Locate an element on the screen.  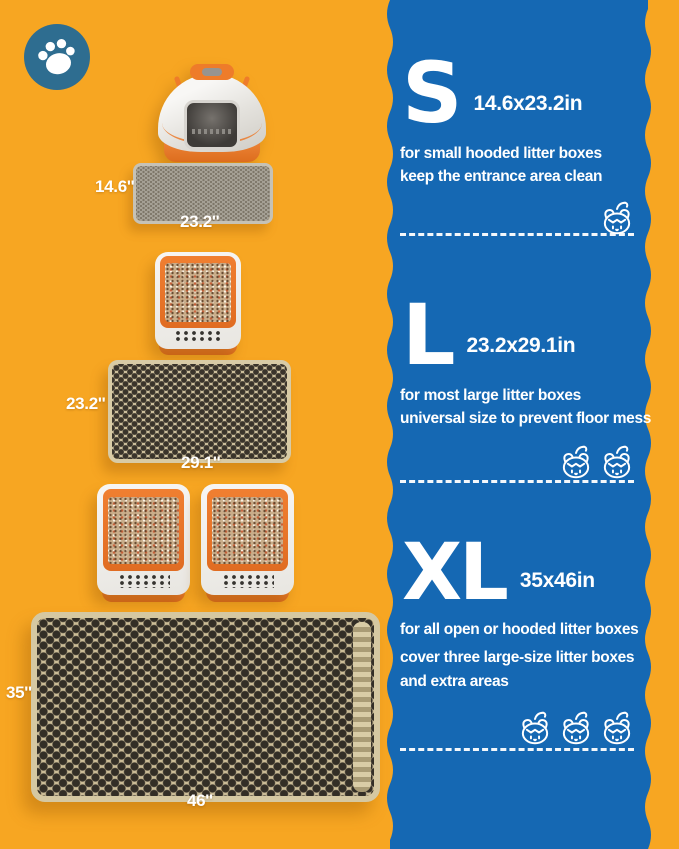
litter-mat-xl is located at coordinates (205, 707).